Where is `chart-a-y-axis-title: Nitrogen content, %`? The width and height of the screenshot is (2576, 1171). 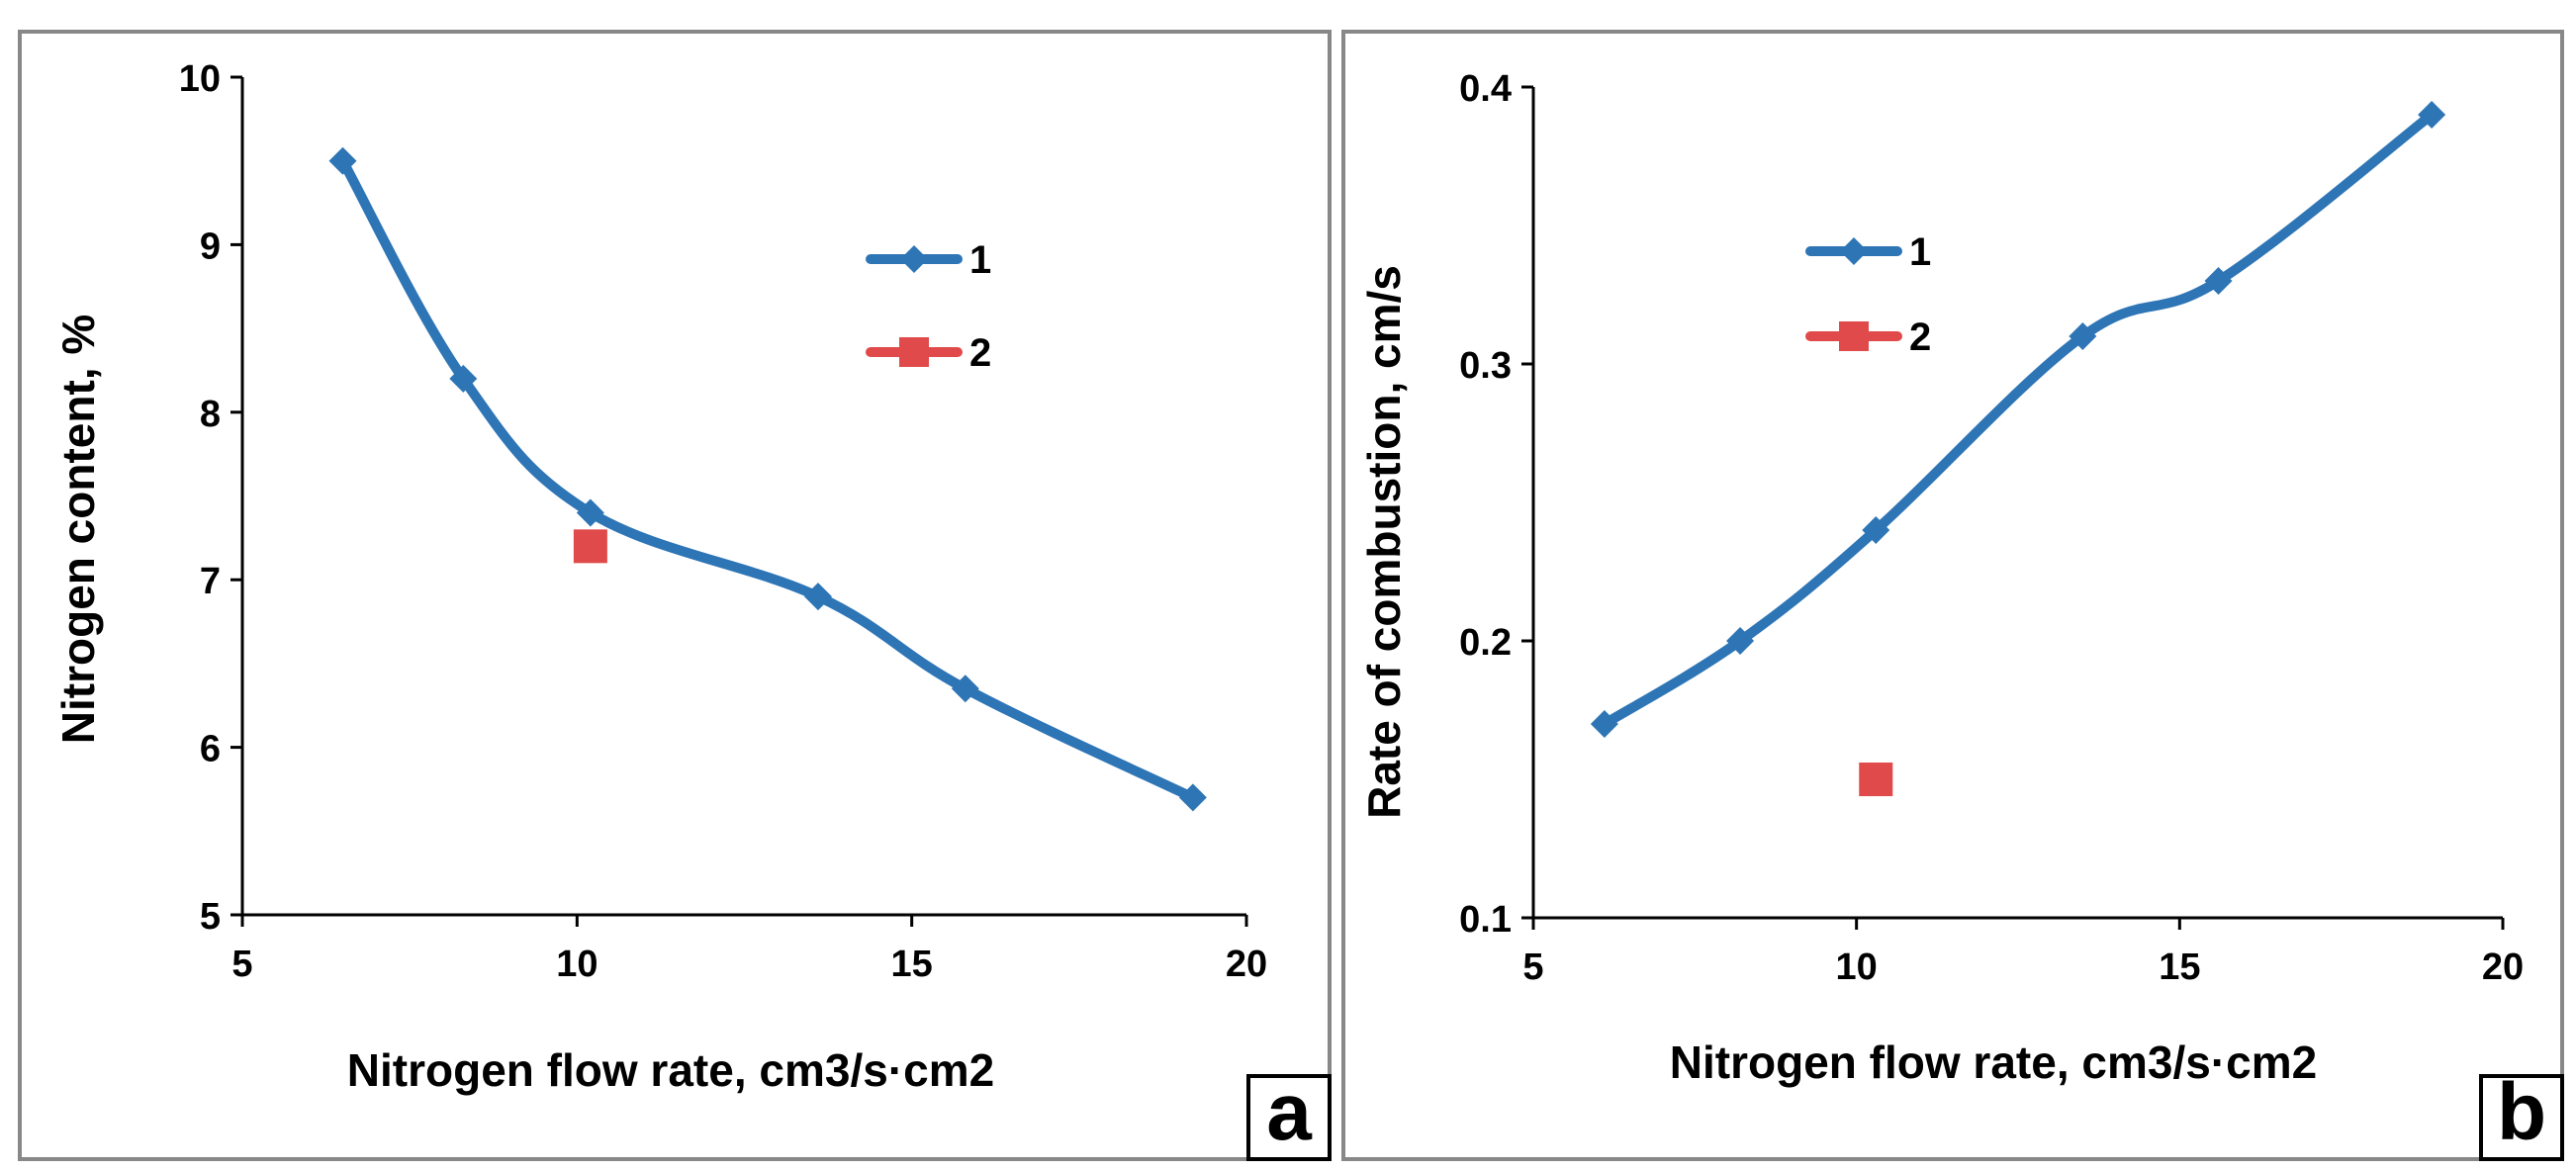 chart-a-y-axis-title: Nitrogen content, % is located at coordinates (78, 529).